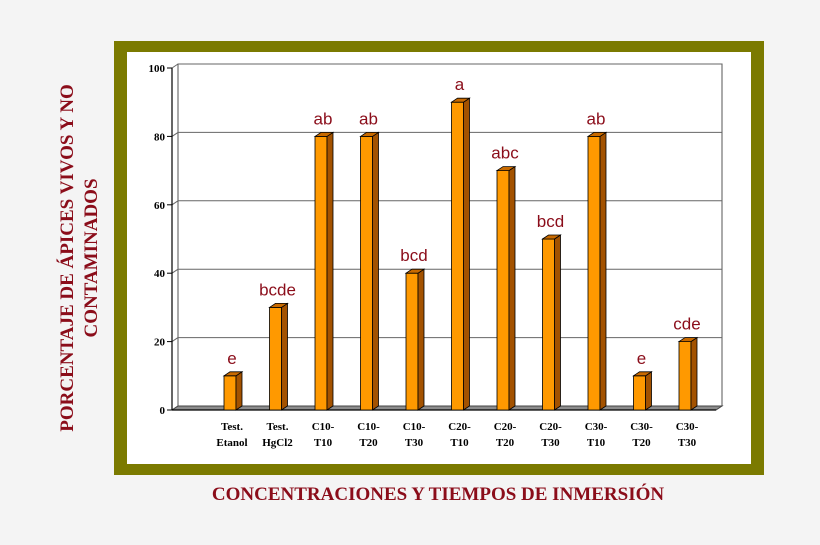 Image resolution: width=820 pixels, height=545 pixels. I want to click on bar-annotation: a, so click(460, 84).